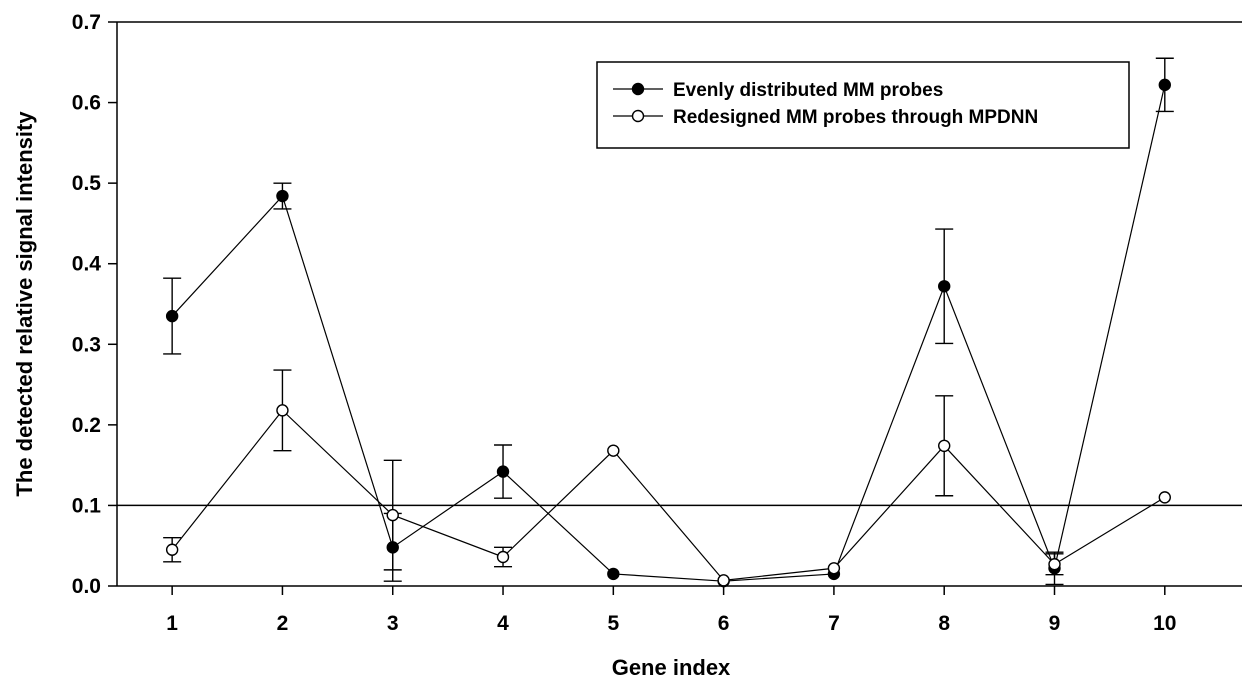 This screenshot has height=690, width=1242. I want to click on y-tick-label: 0.6, so click(86, 103).